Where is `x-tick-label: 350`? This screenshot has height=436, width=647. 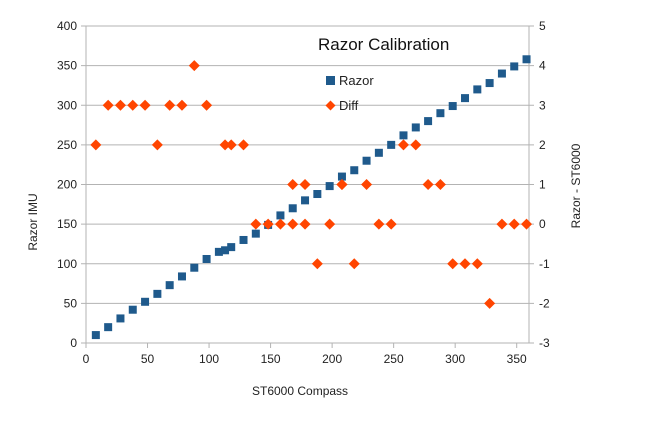 x-tick-label: 350 is located at coordinates (517, 359).